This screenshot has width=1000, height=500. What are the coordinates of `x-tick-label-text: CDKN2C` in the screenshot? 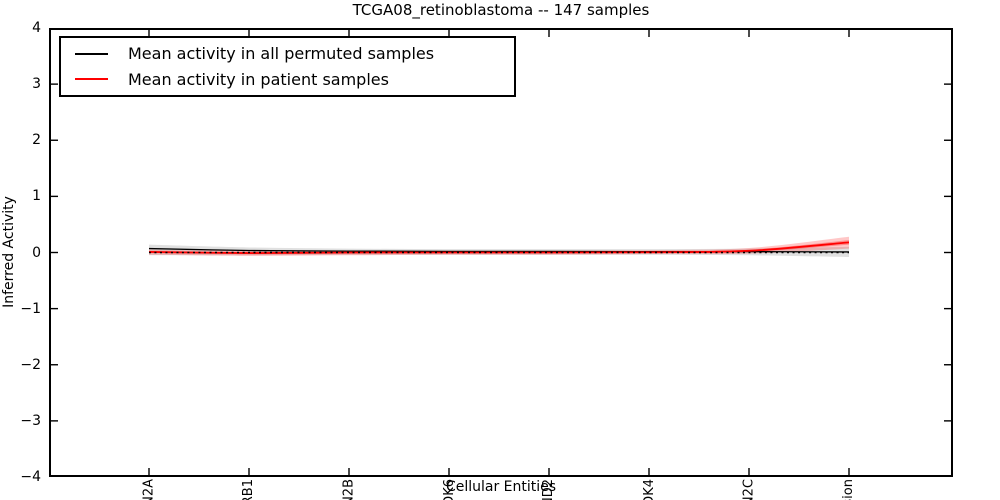 It's located at (749, 489).